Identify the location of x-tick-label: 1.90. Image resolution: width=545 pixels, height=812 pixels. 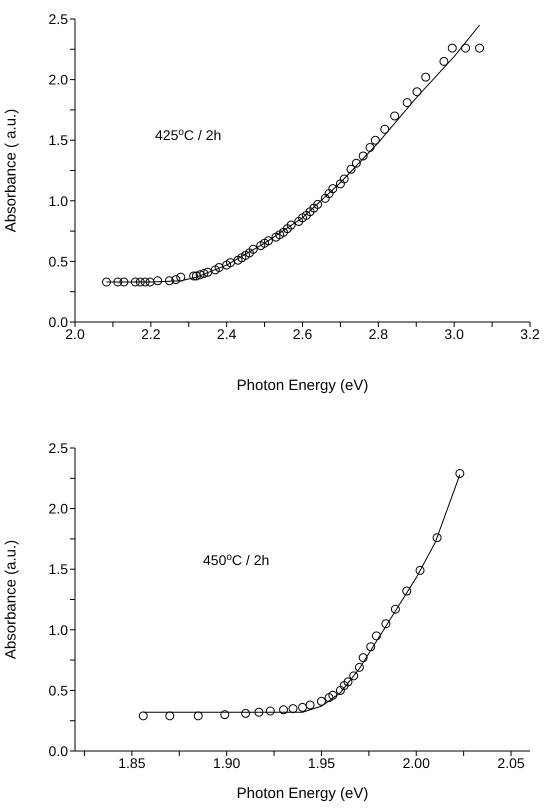
(227, 762).